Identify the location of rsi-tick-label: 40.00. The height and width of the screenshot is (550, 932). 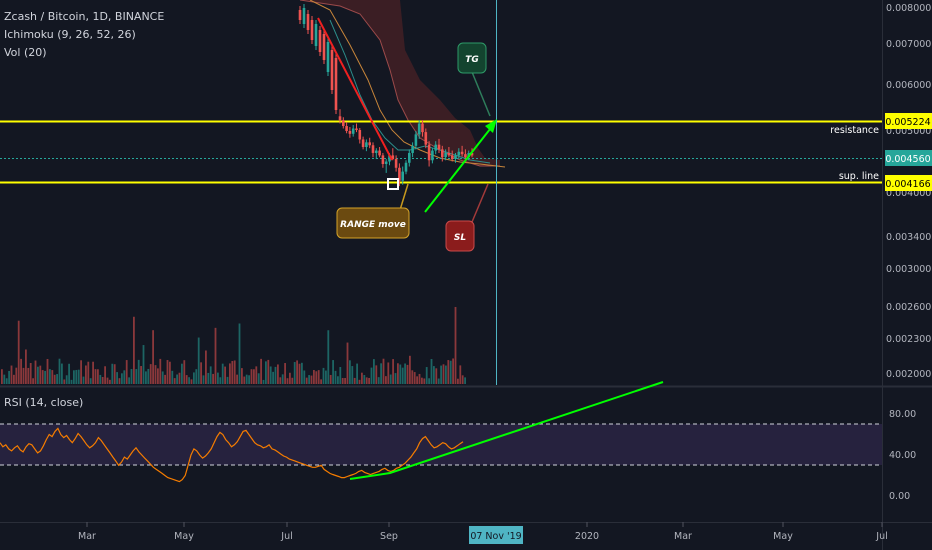
(902, 455).